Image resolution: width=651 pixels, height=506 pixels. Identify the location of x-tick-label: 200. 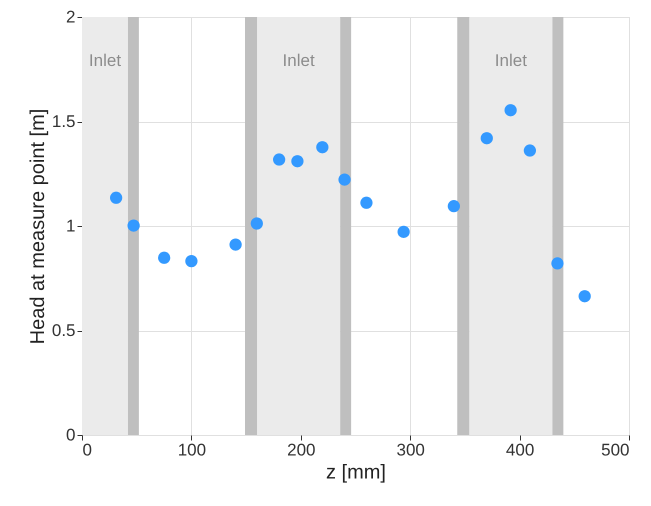
(301, 450).